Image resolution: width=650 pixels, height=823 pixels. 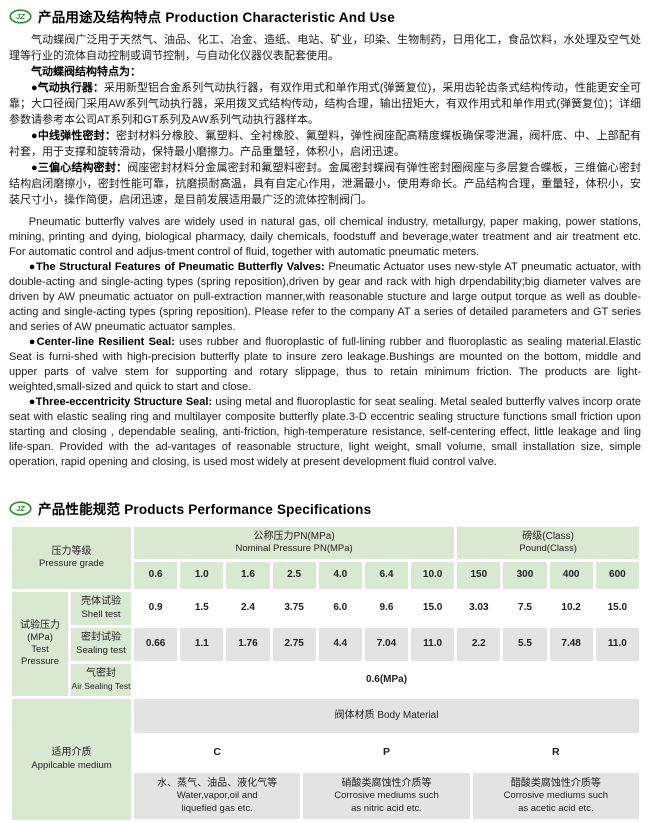 I want to click on shell-value-cell: 9.6, so click(x=386, y=608).